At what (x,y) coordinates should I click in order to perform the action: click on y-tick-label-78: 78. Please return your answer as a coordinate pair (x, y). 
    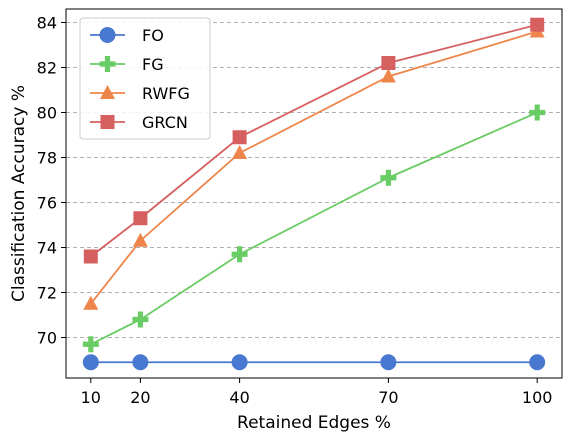
    Looking at the image, I should click on (47, 158).